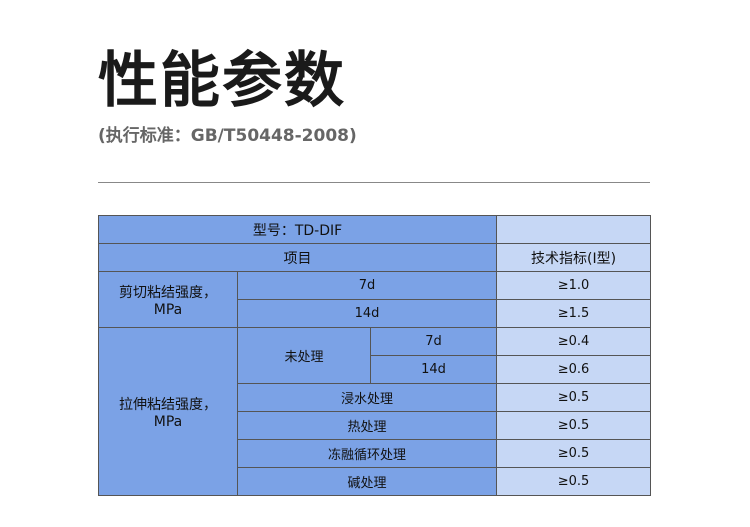 The height and width of the screenshot is (527, 750). I want to click on empty-cell, so click(574, 229).